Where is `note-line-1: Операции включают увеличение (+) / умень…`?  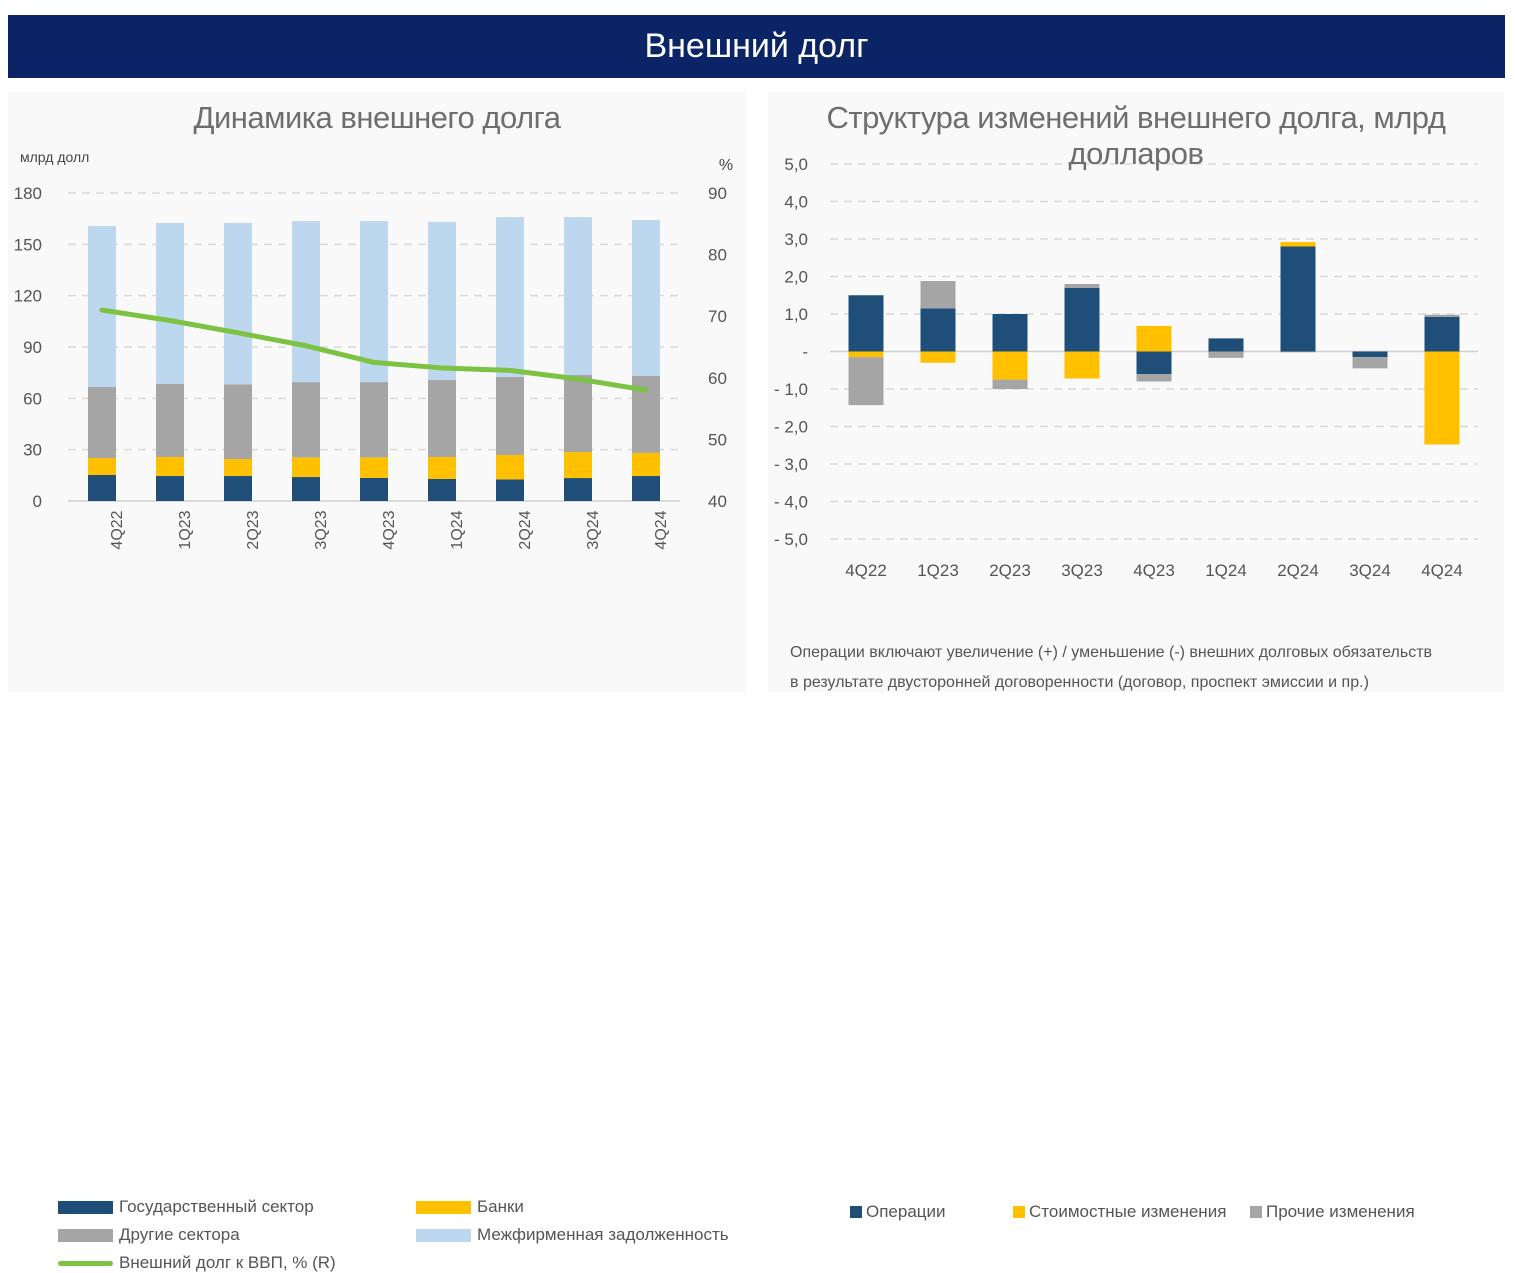 note-line-1: Операции включают увеличение (+) / умень… is located at coordinates (1111, 653).